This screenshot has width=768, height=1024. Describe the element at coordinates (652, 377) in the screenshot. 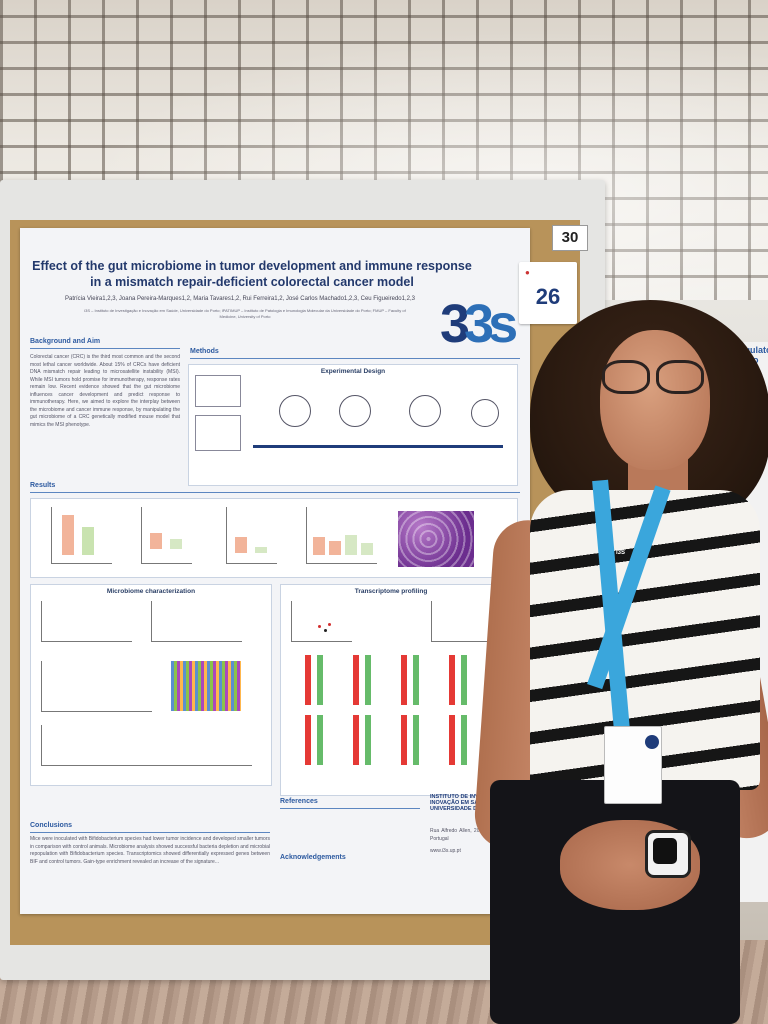

I see `glasses-icon` at that location.